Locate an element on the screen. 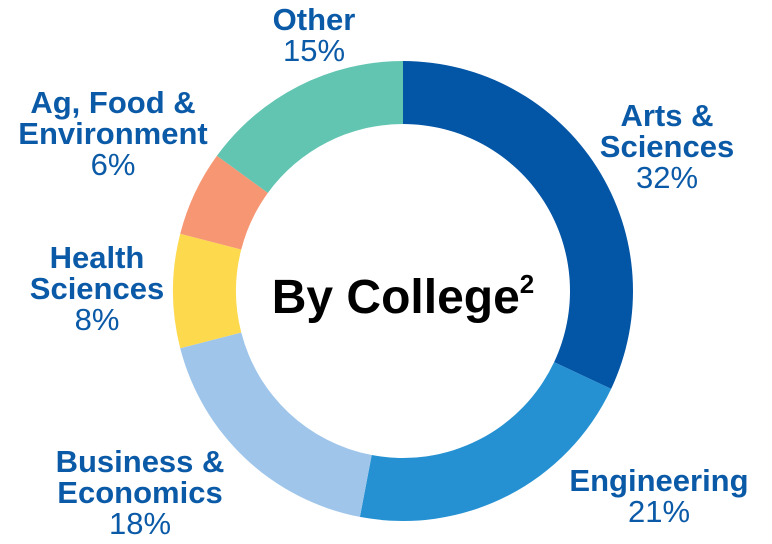 This screenshot has width=772, height=544. slice-label-0: Arts & Sciences 32% is located at coordinates (667, 146).